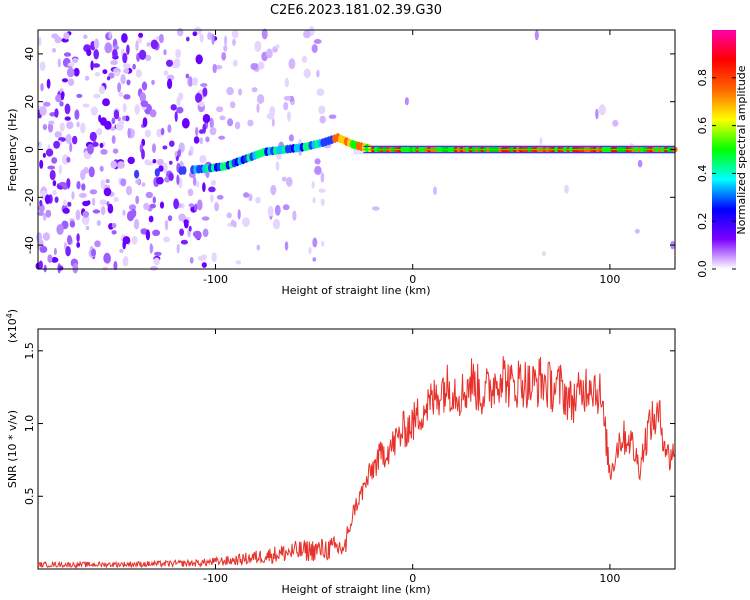  Describe the element at coordinates (215, 578) in the screenshot. I see `x-tick-label: -100` at that location.